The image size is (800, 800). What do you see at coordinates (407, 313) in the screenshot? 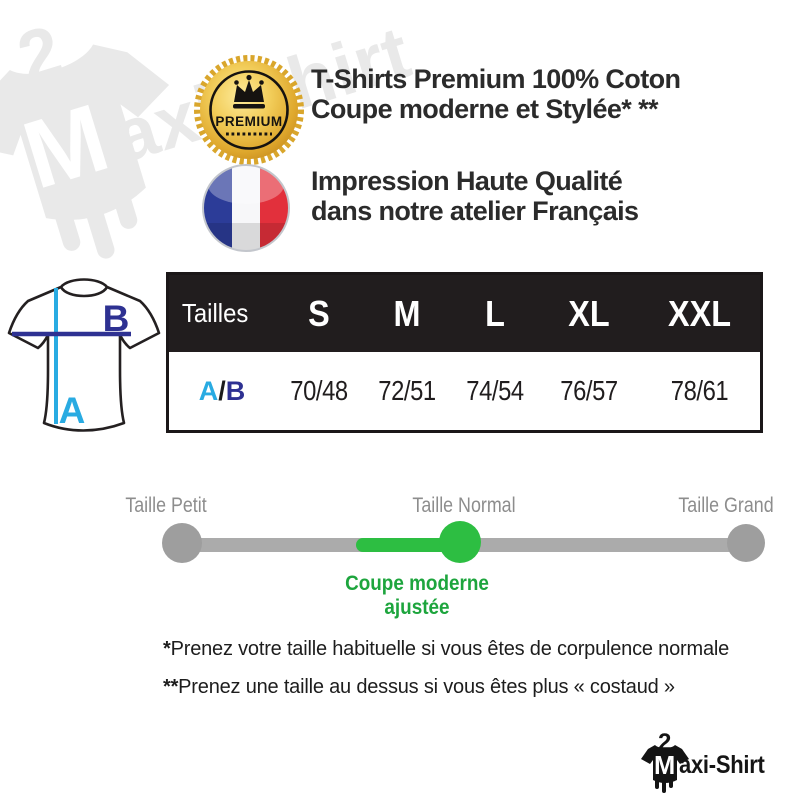
I see `size-col-m: M` at bounding box center [407, 313].